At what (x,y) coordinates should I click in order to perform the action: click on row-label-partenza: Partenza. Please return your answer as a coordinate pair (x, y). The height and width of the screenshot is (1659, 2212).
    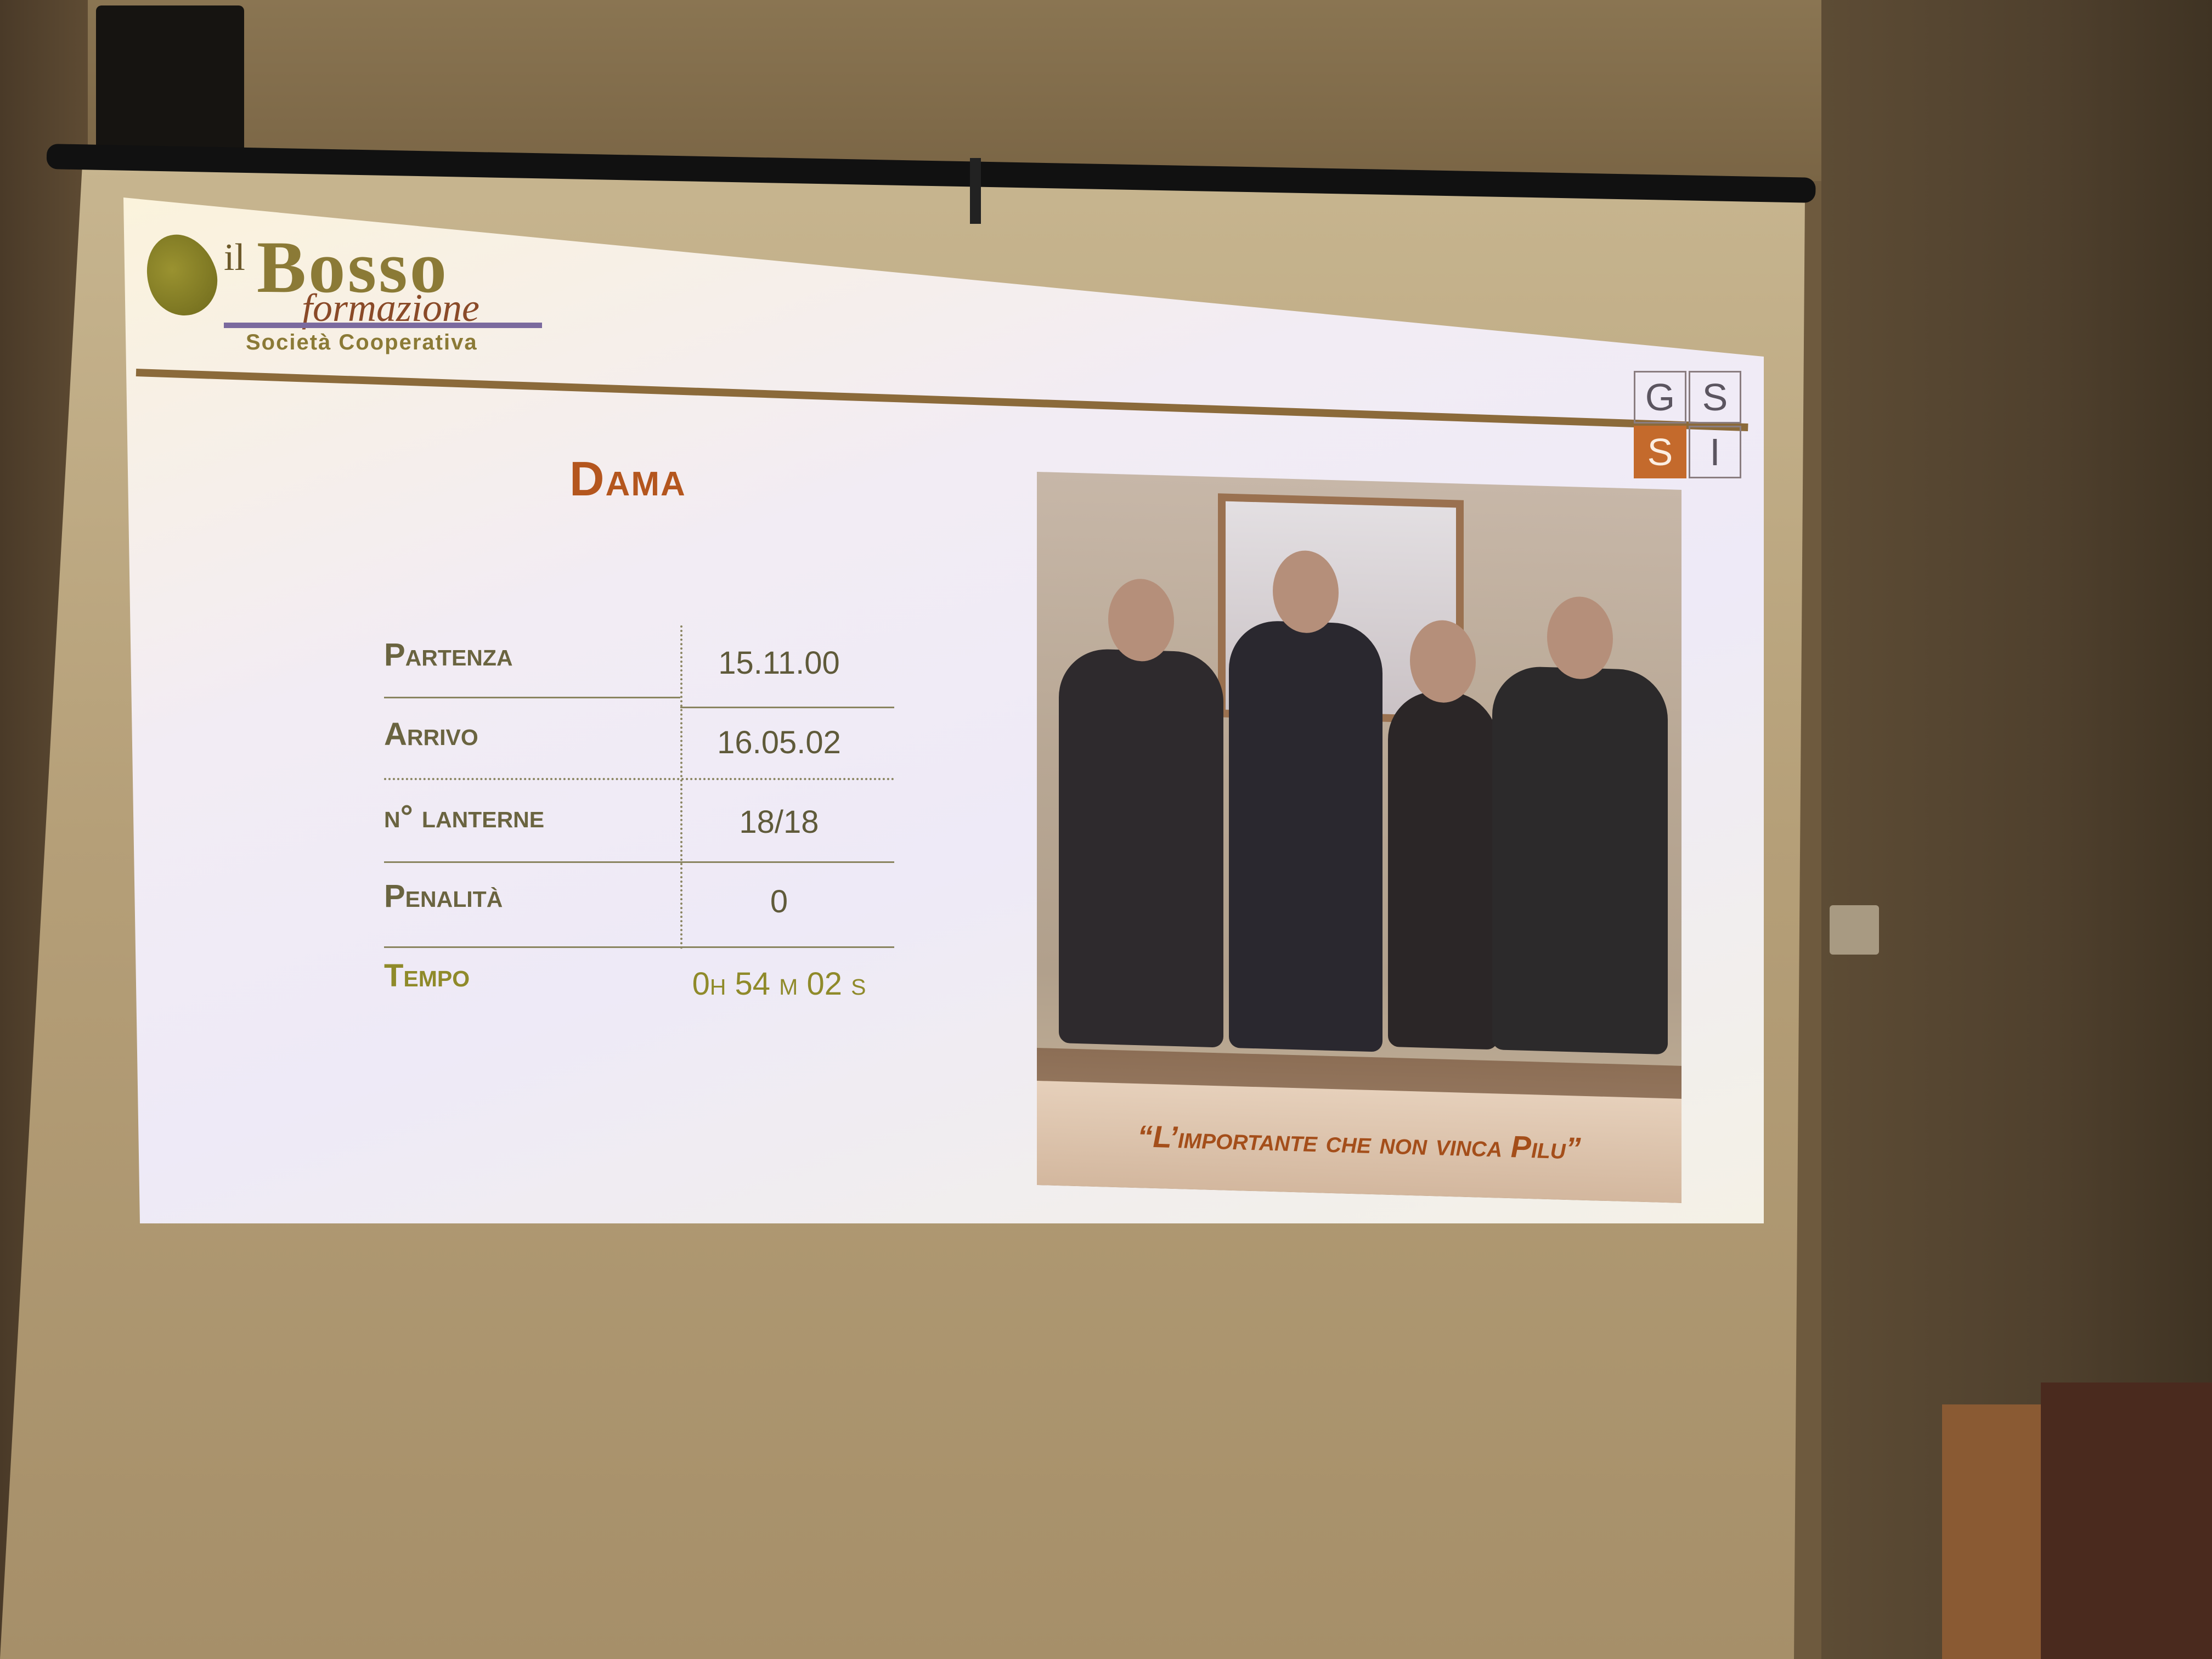
    Looking at the image, I should click on (448, 655).